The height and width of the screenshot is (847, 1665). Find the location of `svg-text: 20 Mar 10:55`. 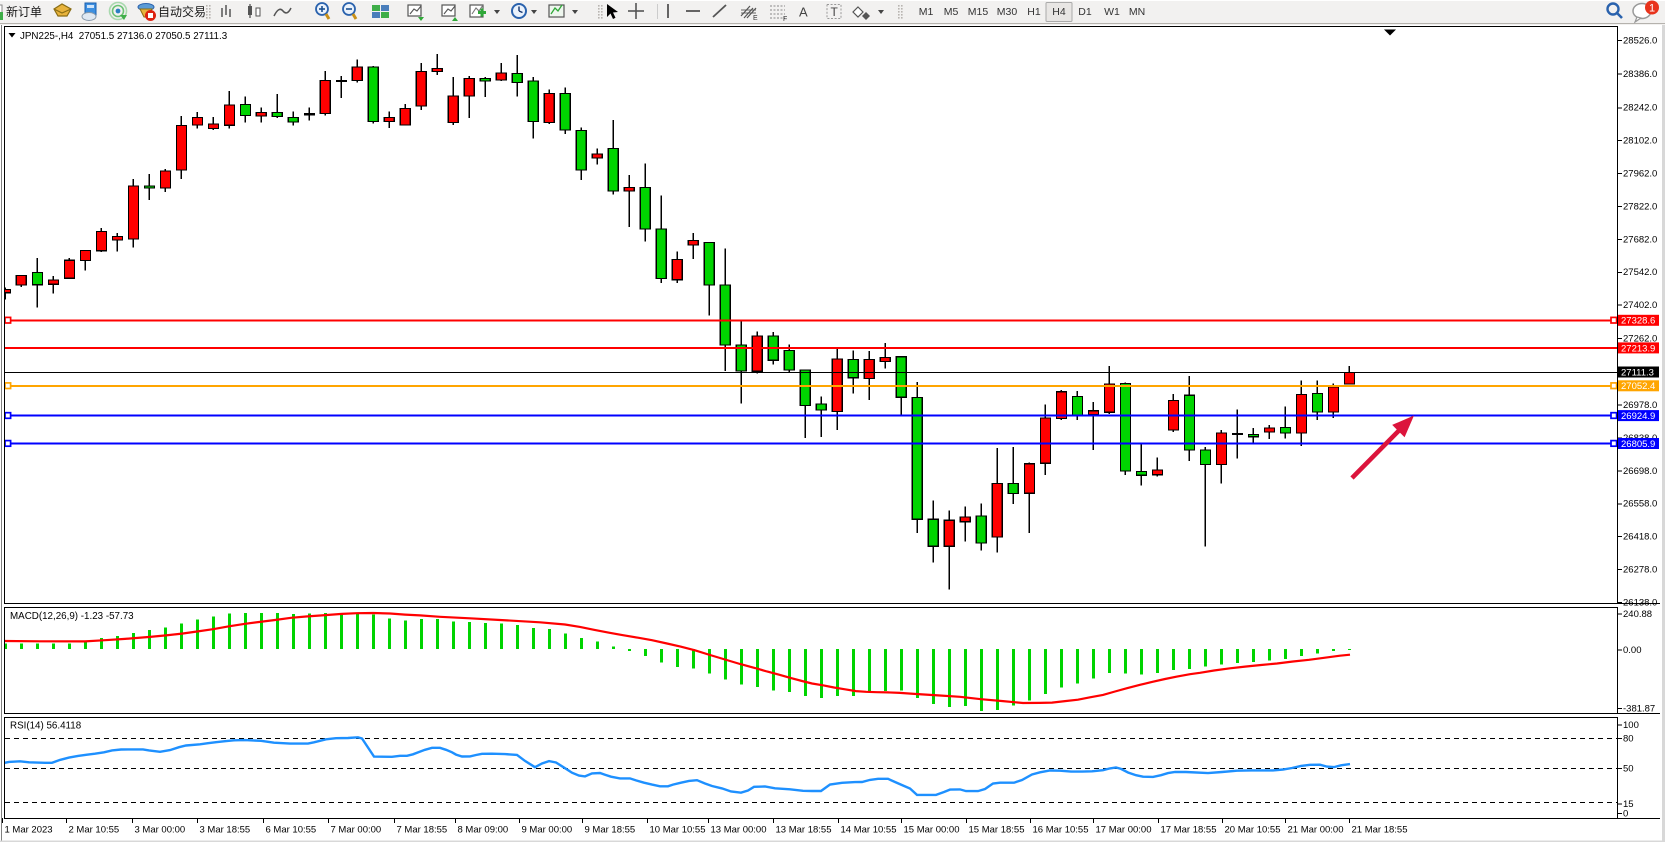

svg-text: 20 Mar 10:55 is located at coordinates (1253, 830).